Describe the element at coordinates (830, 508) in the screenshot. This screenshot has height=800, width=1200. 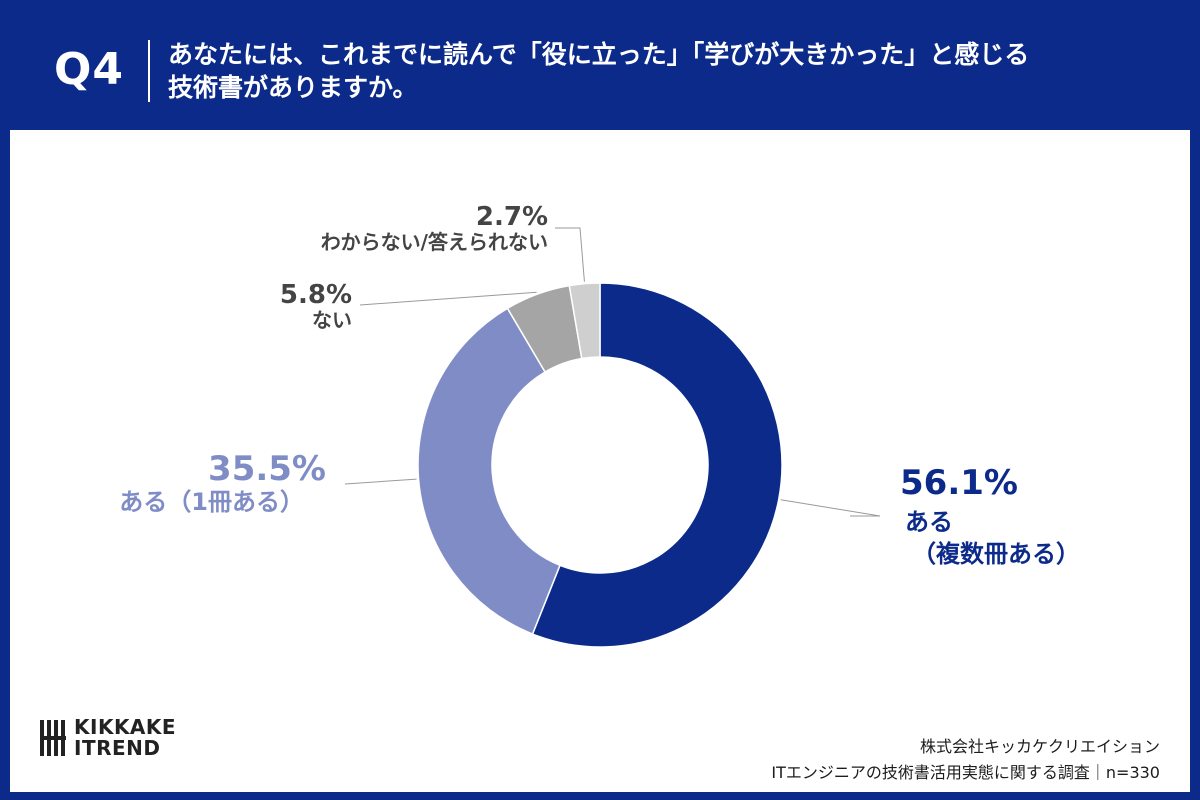
I see `leader-line-multiple-books` at that location.